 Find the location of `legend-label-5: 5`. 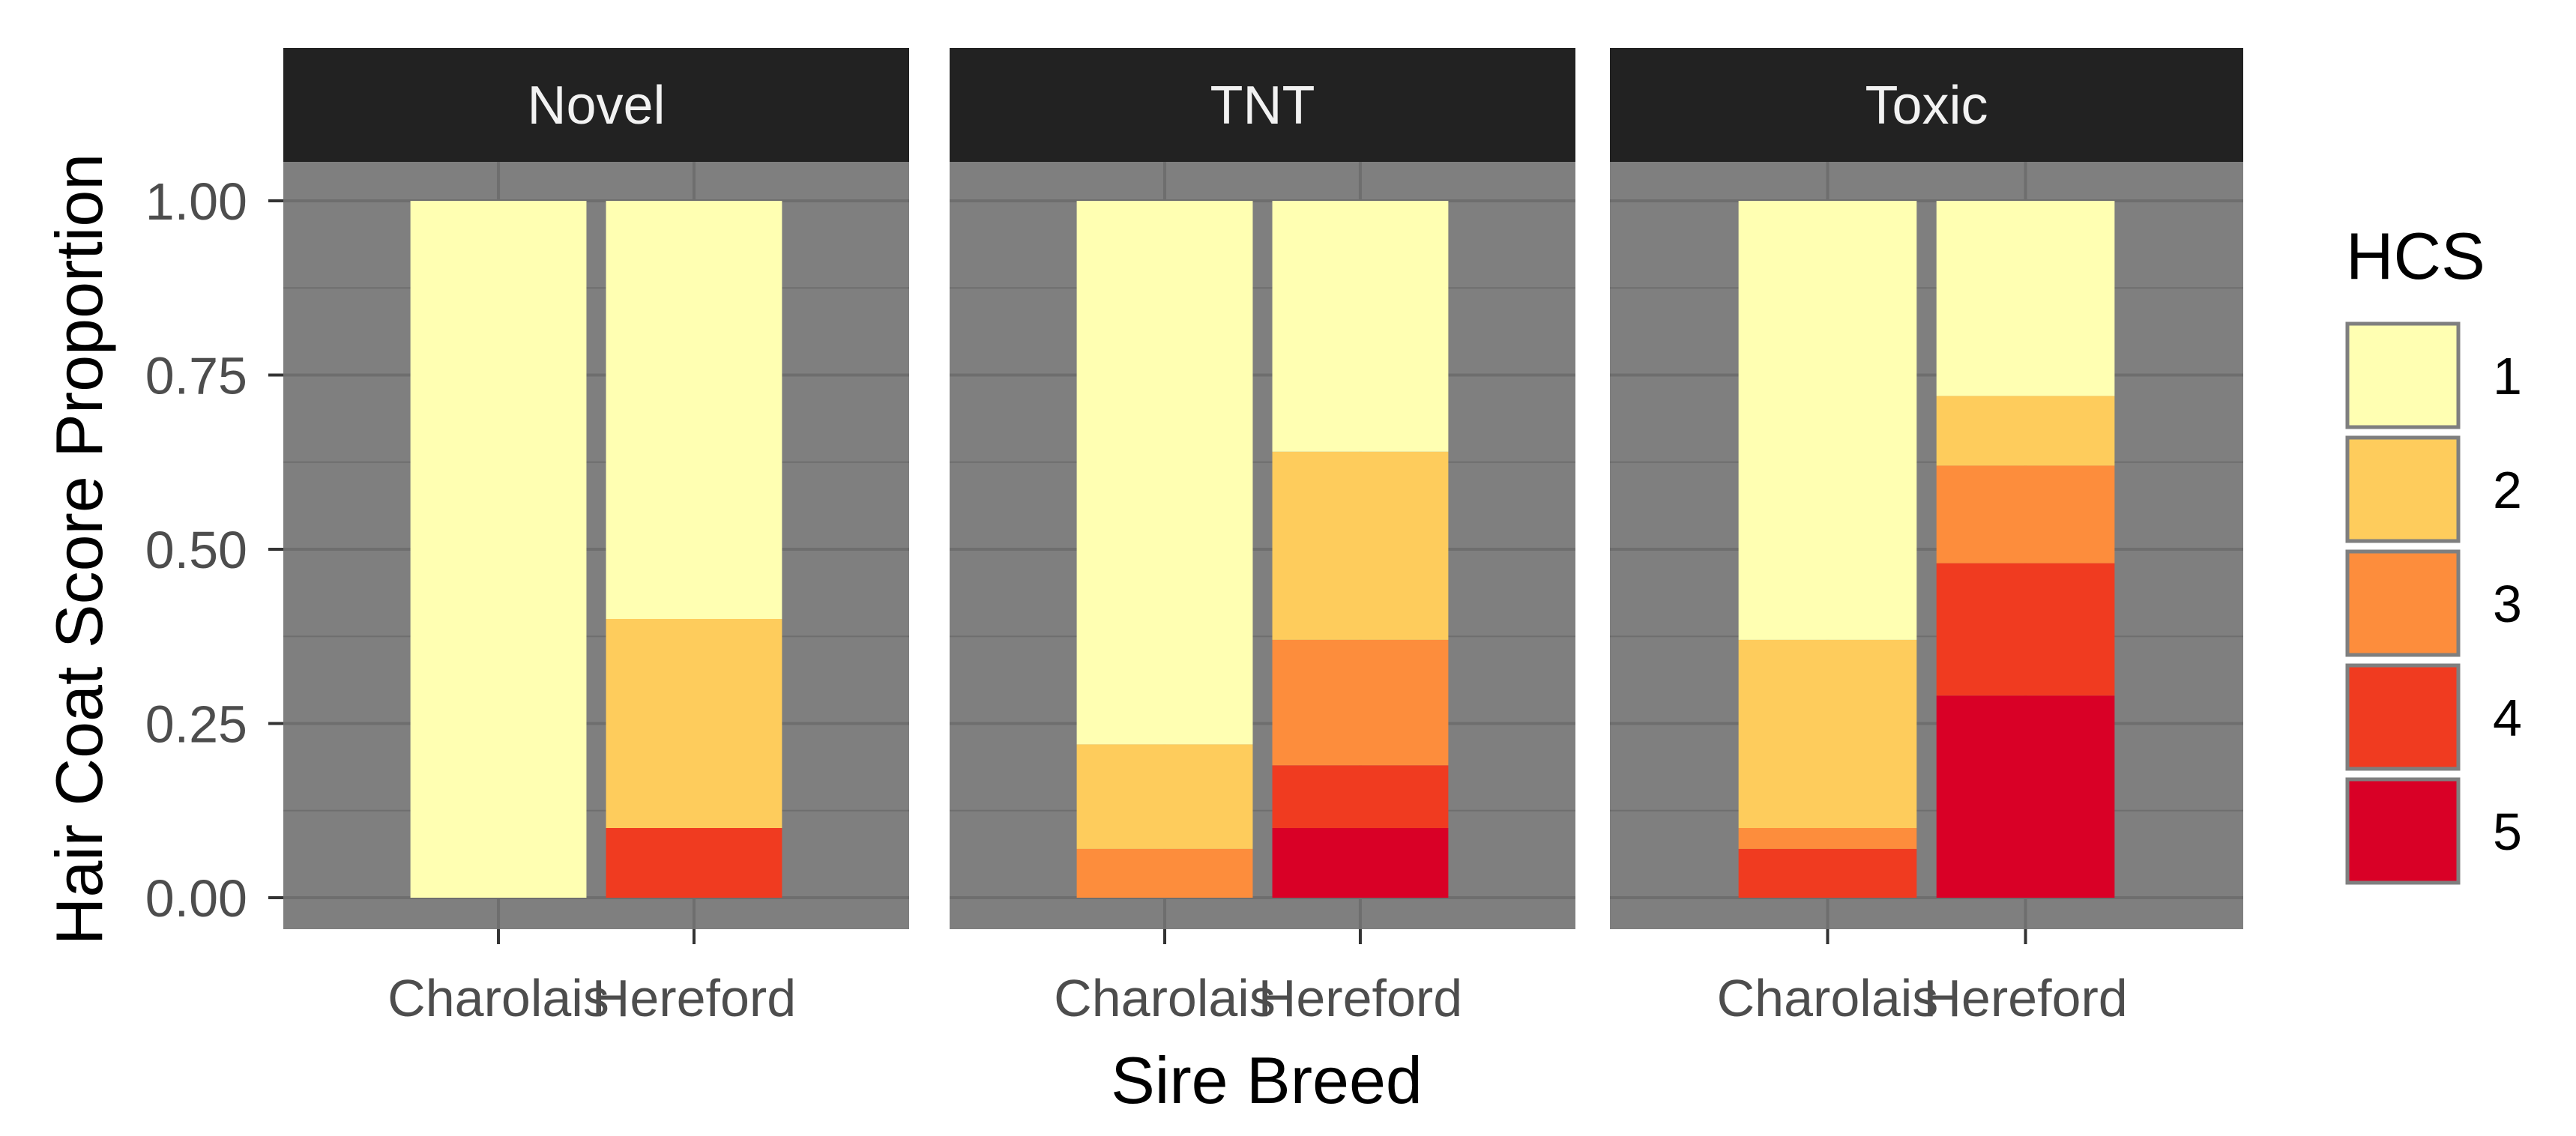

legend-label-5: 5 is located at coordinates (2507, 832).